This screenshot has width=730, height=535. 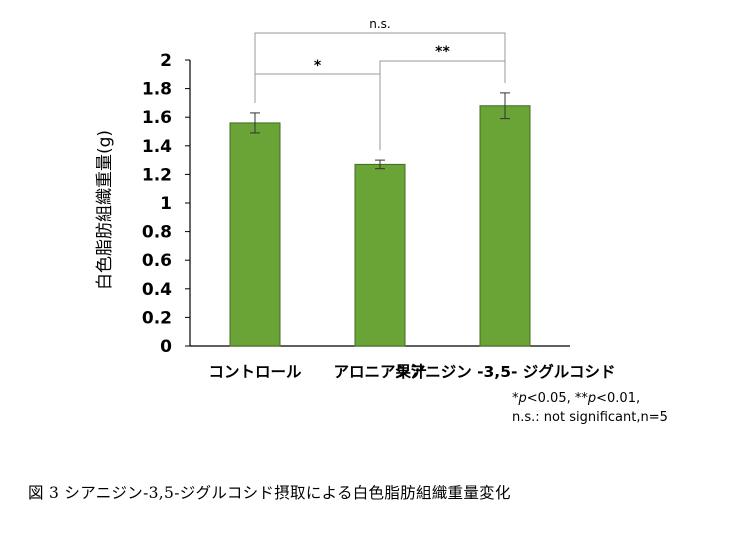 I want to click on y-tick-label: 0, so click(x=166, y=347).